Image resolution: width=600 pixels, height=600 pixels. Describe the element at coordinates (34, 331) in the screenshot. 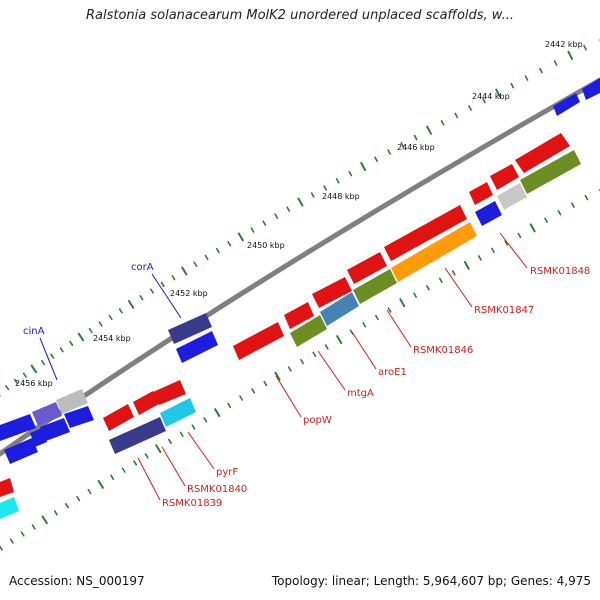

I see `gene-label: cinA` at that location.